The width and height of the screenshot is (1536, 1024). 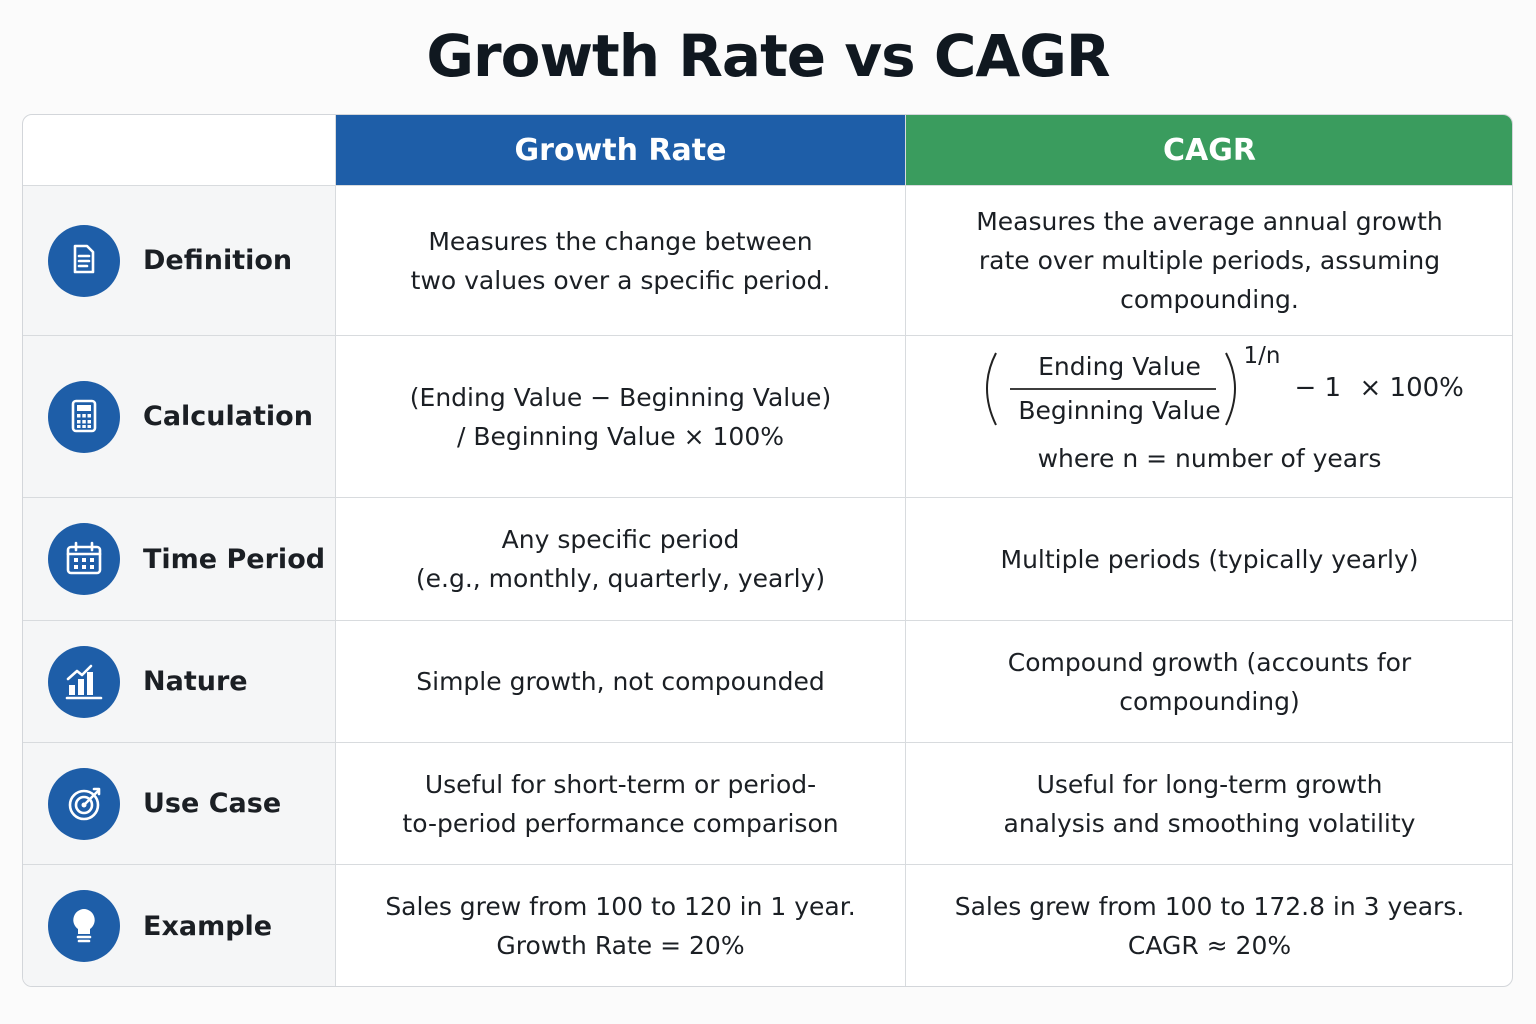 I want to click on cell-line: compounding., so click(x=1209, y=299).